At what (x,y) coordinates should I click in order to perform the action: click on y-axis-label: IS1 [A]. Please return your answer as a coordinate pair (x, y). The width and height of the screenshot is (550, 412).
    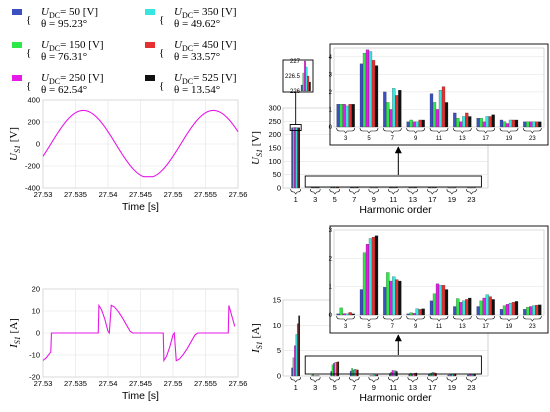
    Looking at the image, I should click on (15, 333).